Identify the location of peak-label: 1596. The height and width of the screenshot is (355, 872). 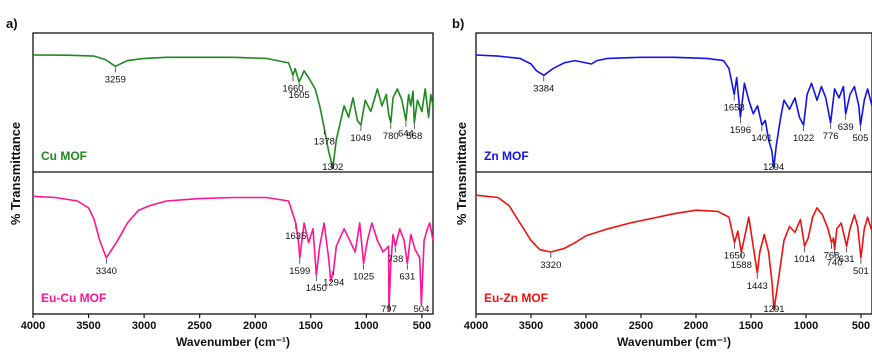
(740, 130).